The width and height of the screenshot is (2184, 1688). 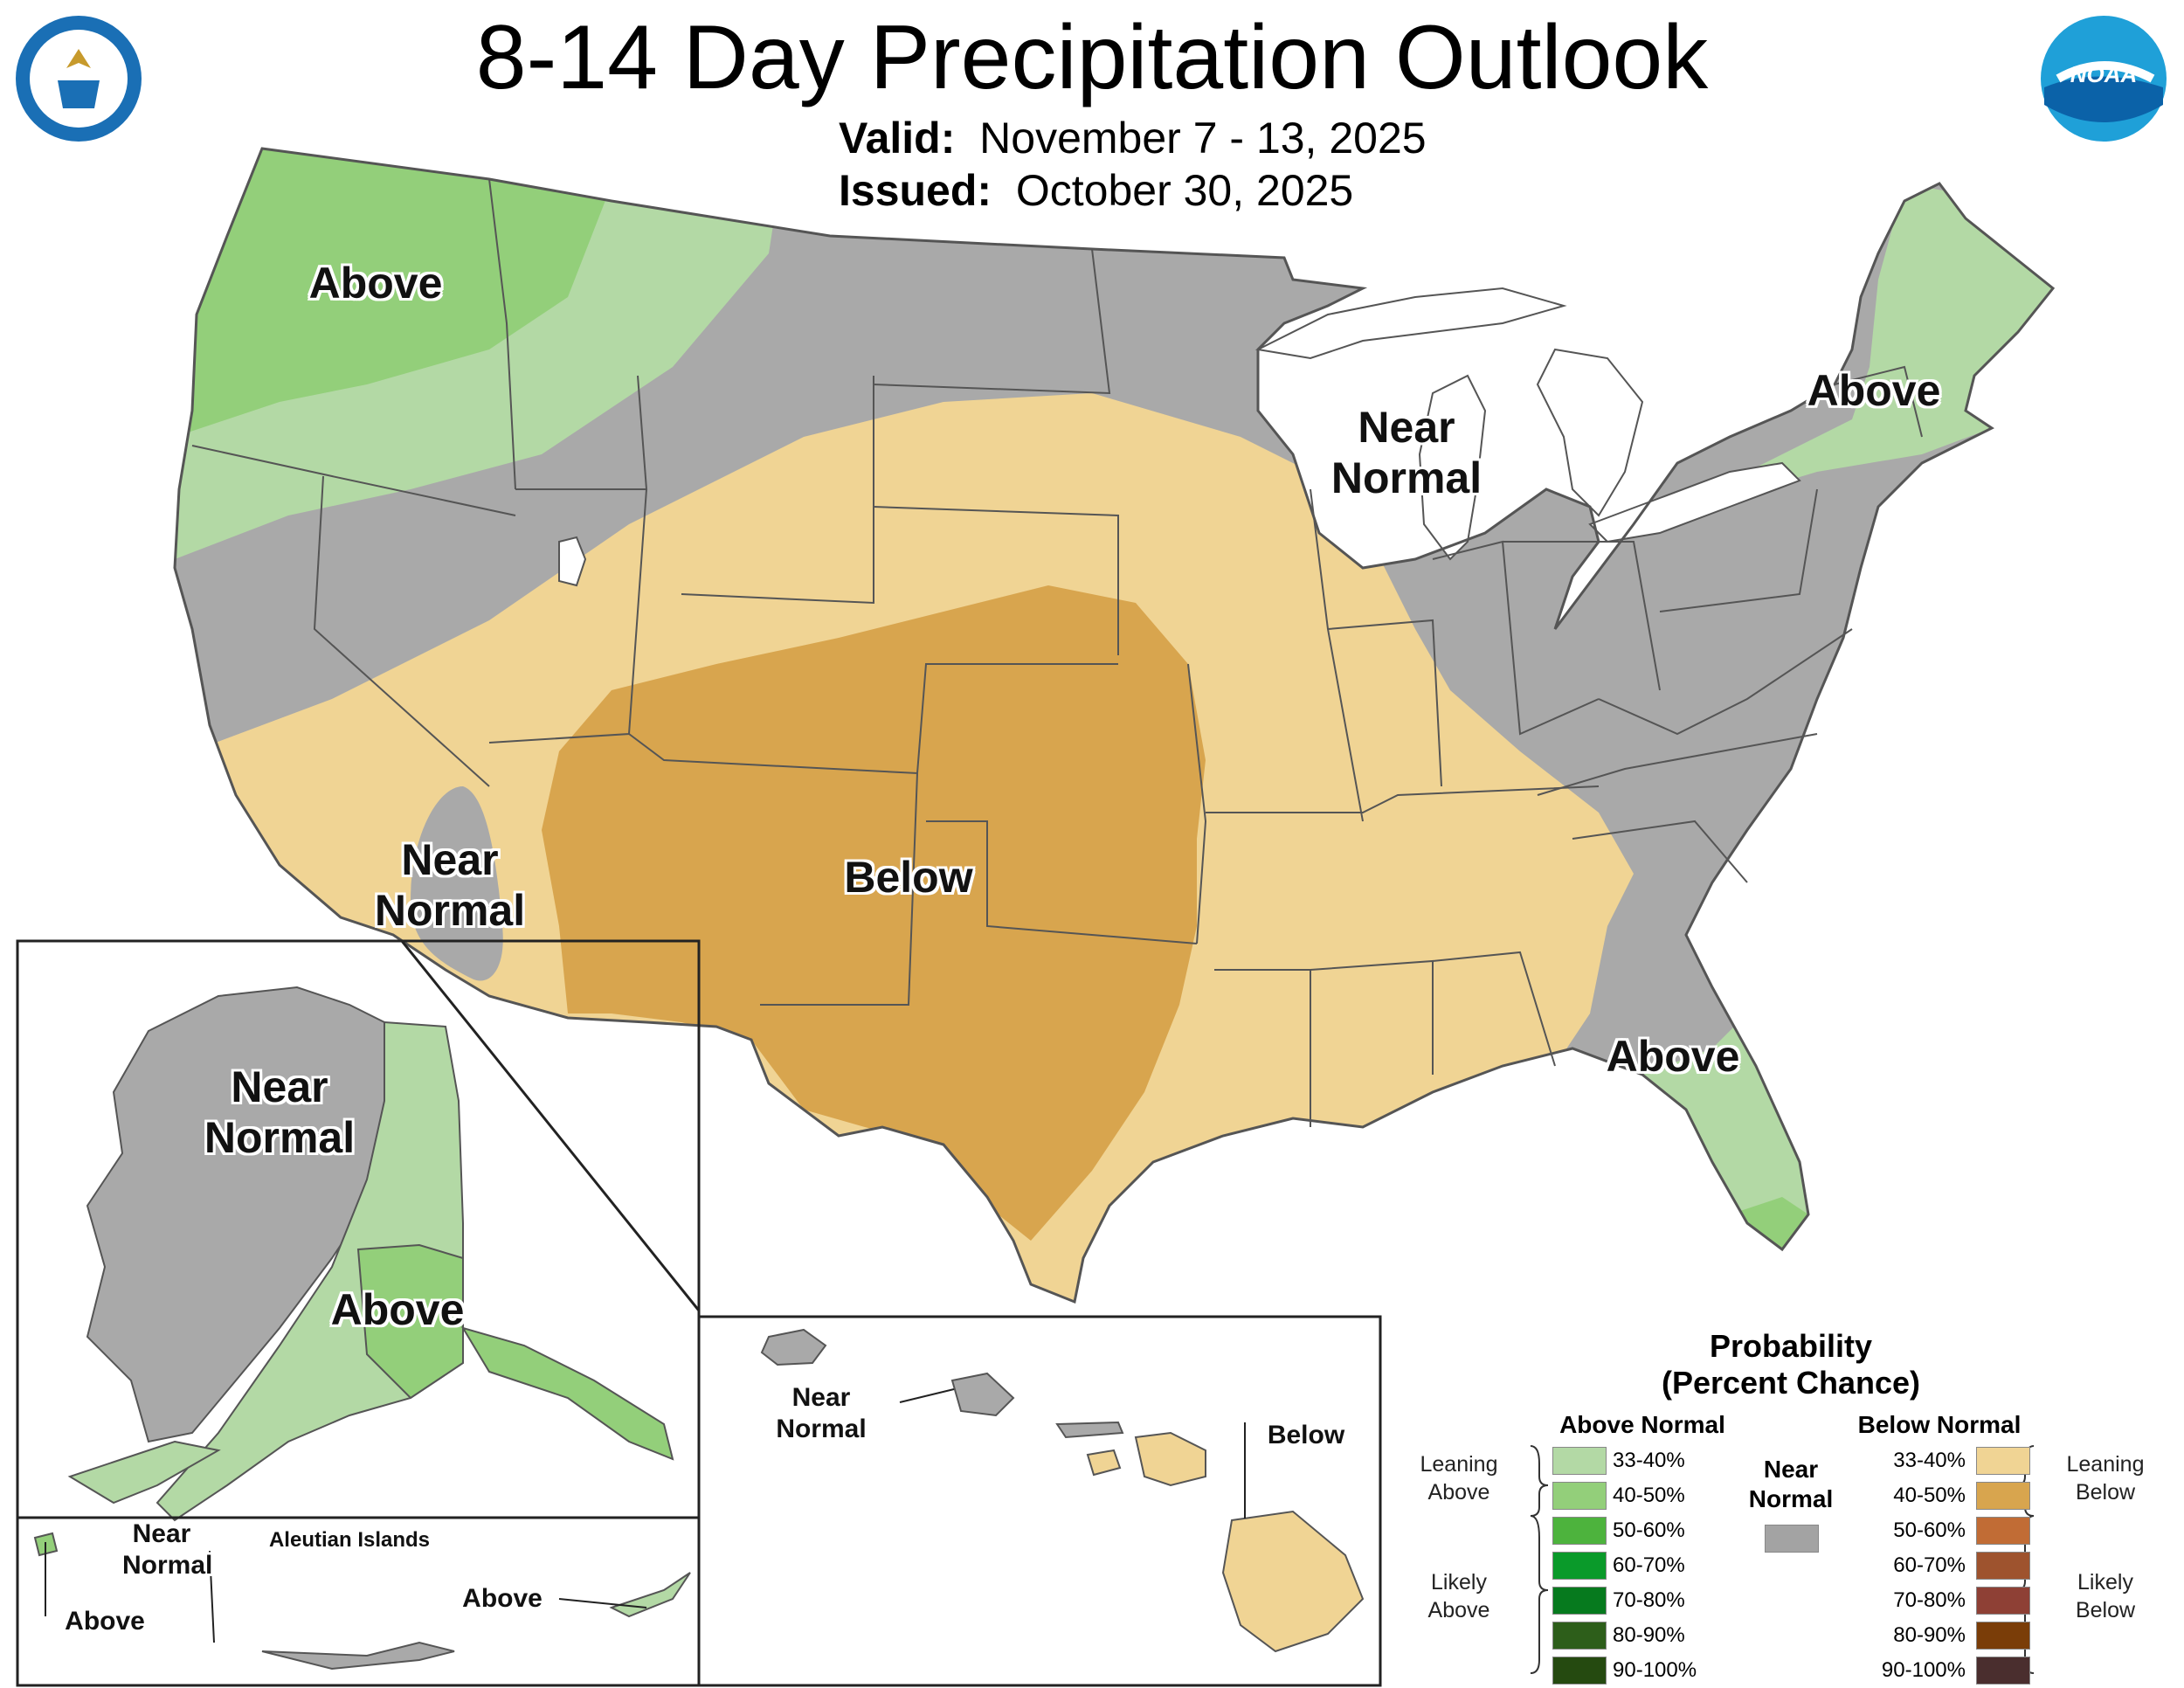 I want to click on legend-below-label: 33-40%, so click(x=1929, y=1460).